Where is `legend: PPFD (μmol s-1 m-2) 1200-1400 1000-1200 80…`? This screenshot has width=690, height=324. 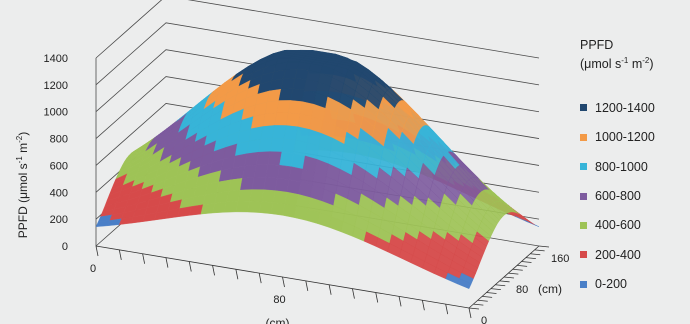 legend: PPFD (μmol s-1 m-2) 1200-1400 1000-1200 80… is located at coordinates (635, 168).